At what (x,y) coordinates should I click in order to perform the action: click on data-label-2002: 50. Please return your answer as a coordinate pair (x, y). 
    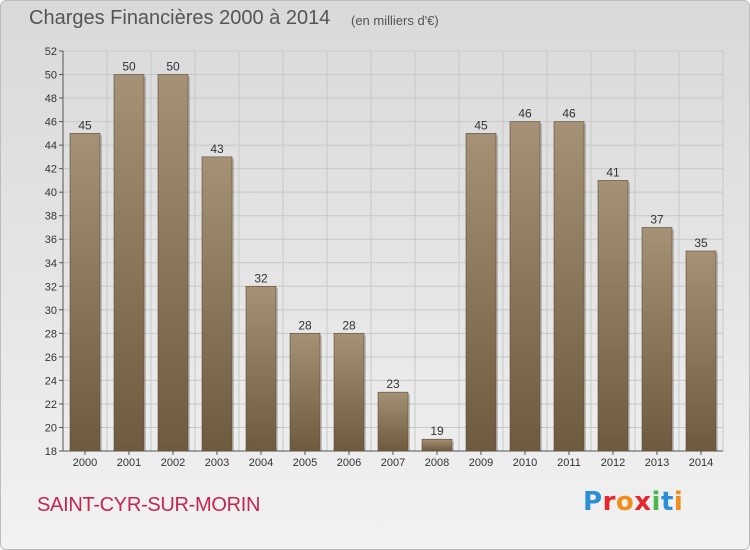
    Looking at the image, I should click on (173, 67).